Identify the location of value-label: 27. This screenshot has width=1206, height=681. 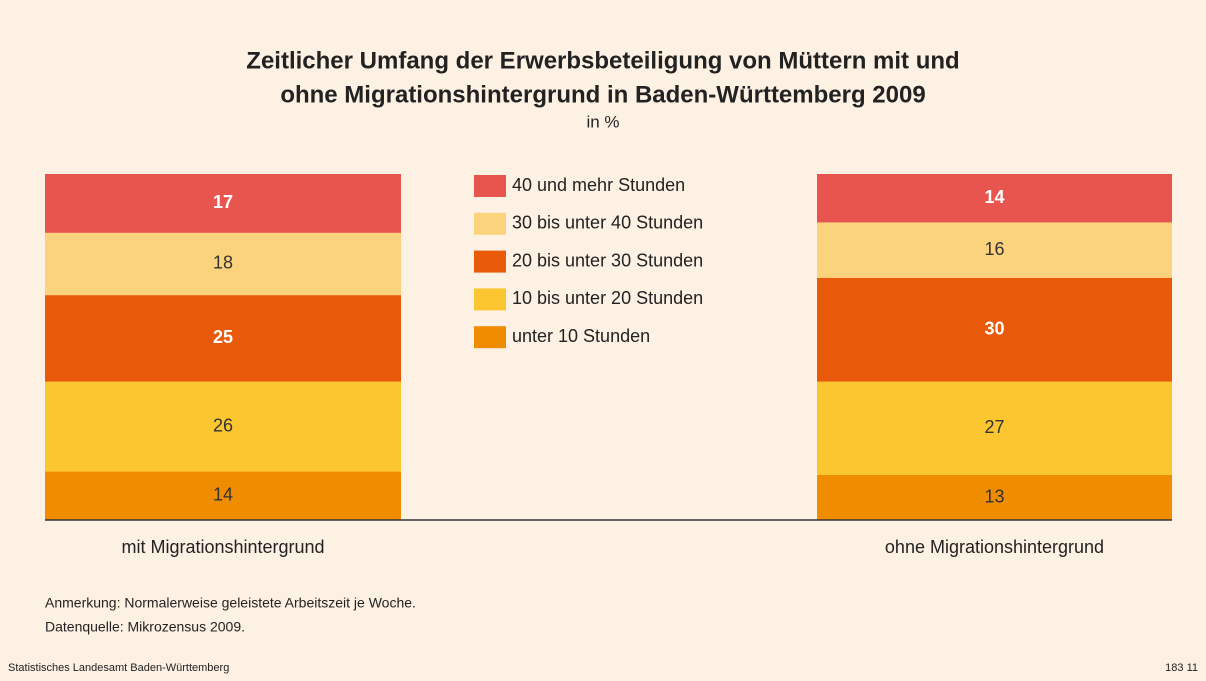
(994, 427).